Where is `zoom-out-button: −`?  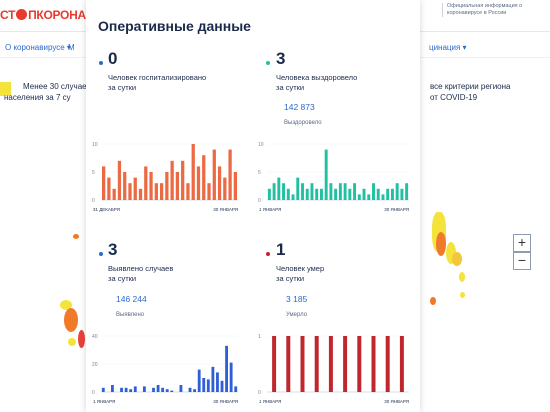 zoom-out-button: − is located at coordinates (522, 261).